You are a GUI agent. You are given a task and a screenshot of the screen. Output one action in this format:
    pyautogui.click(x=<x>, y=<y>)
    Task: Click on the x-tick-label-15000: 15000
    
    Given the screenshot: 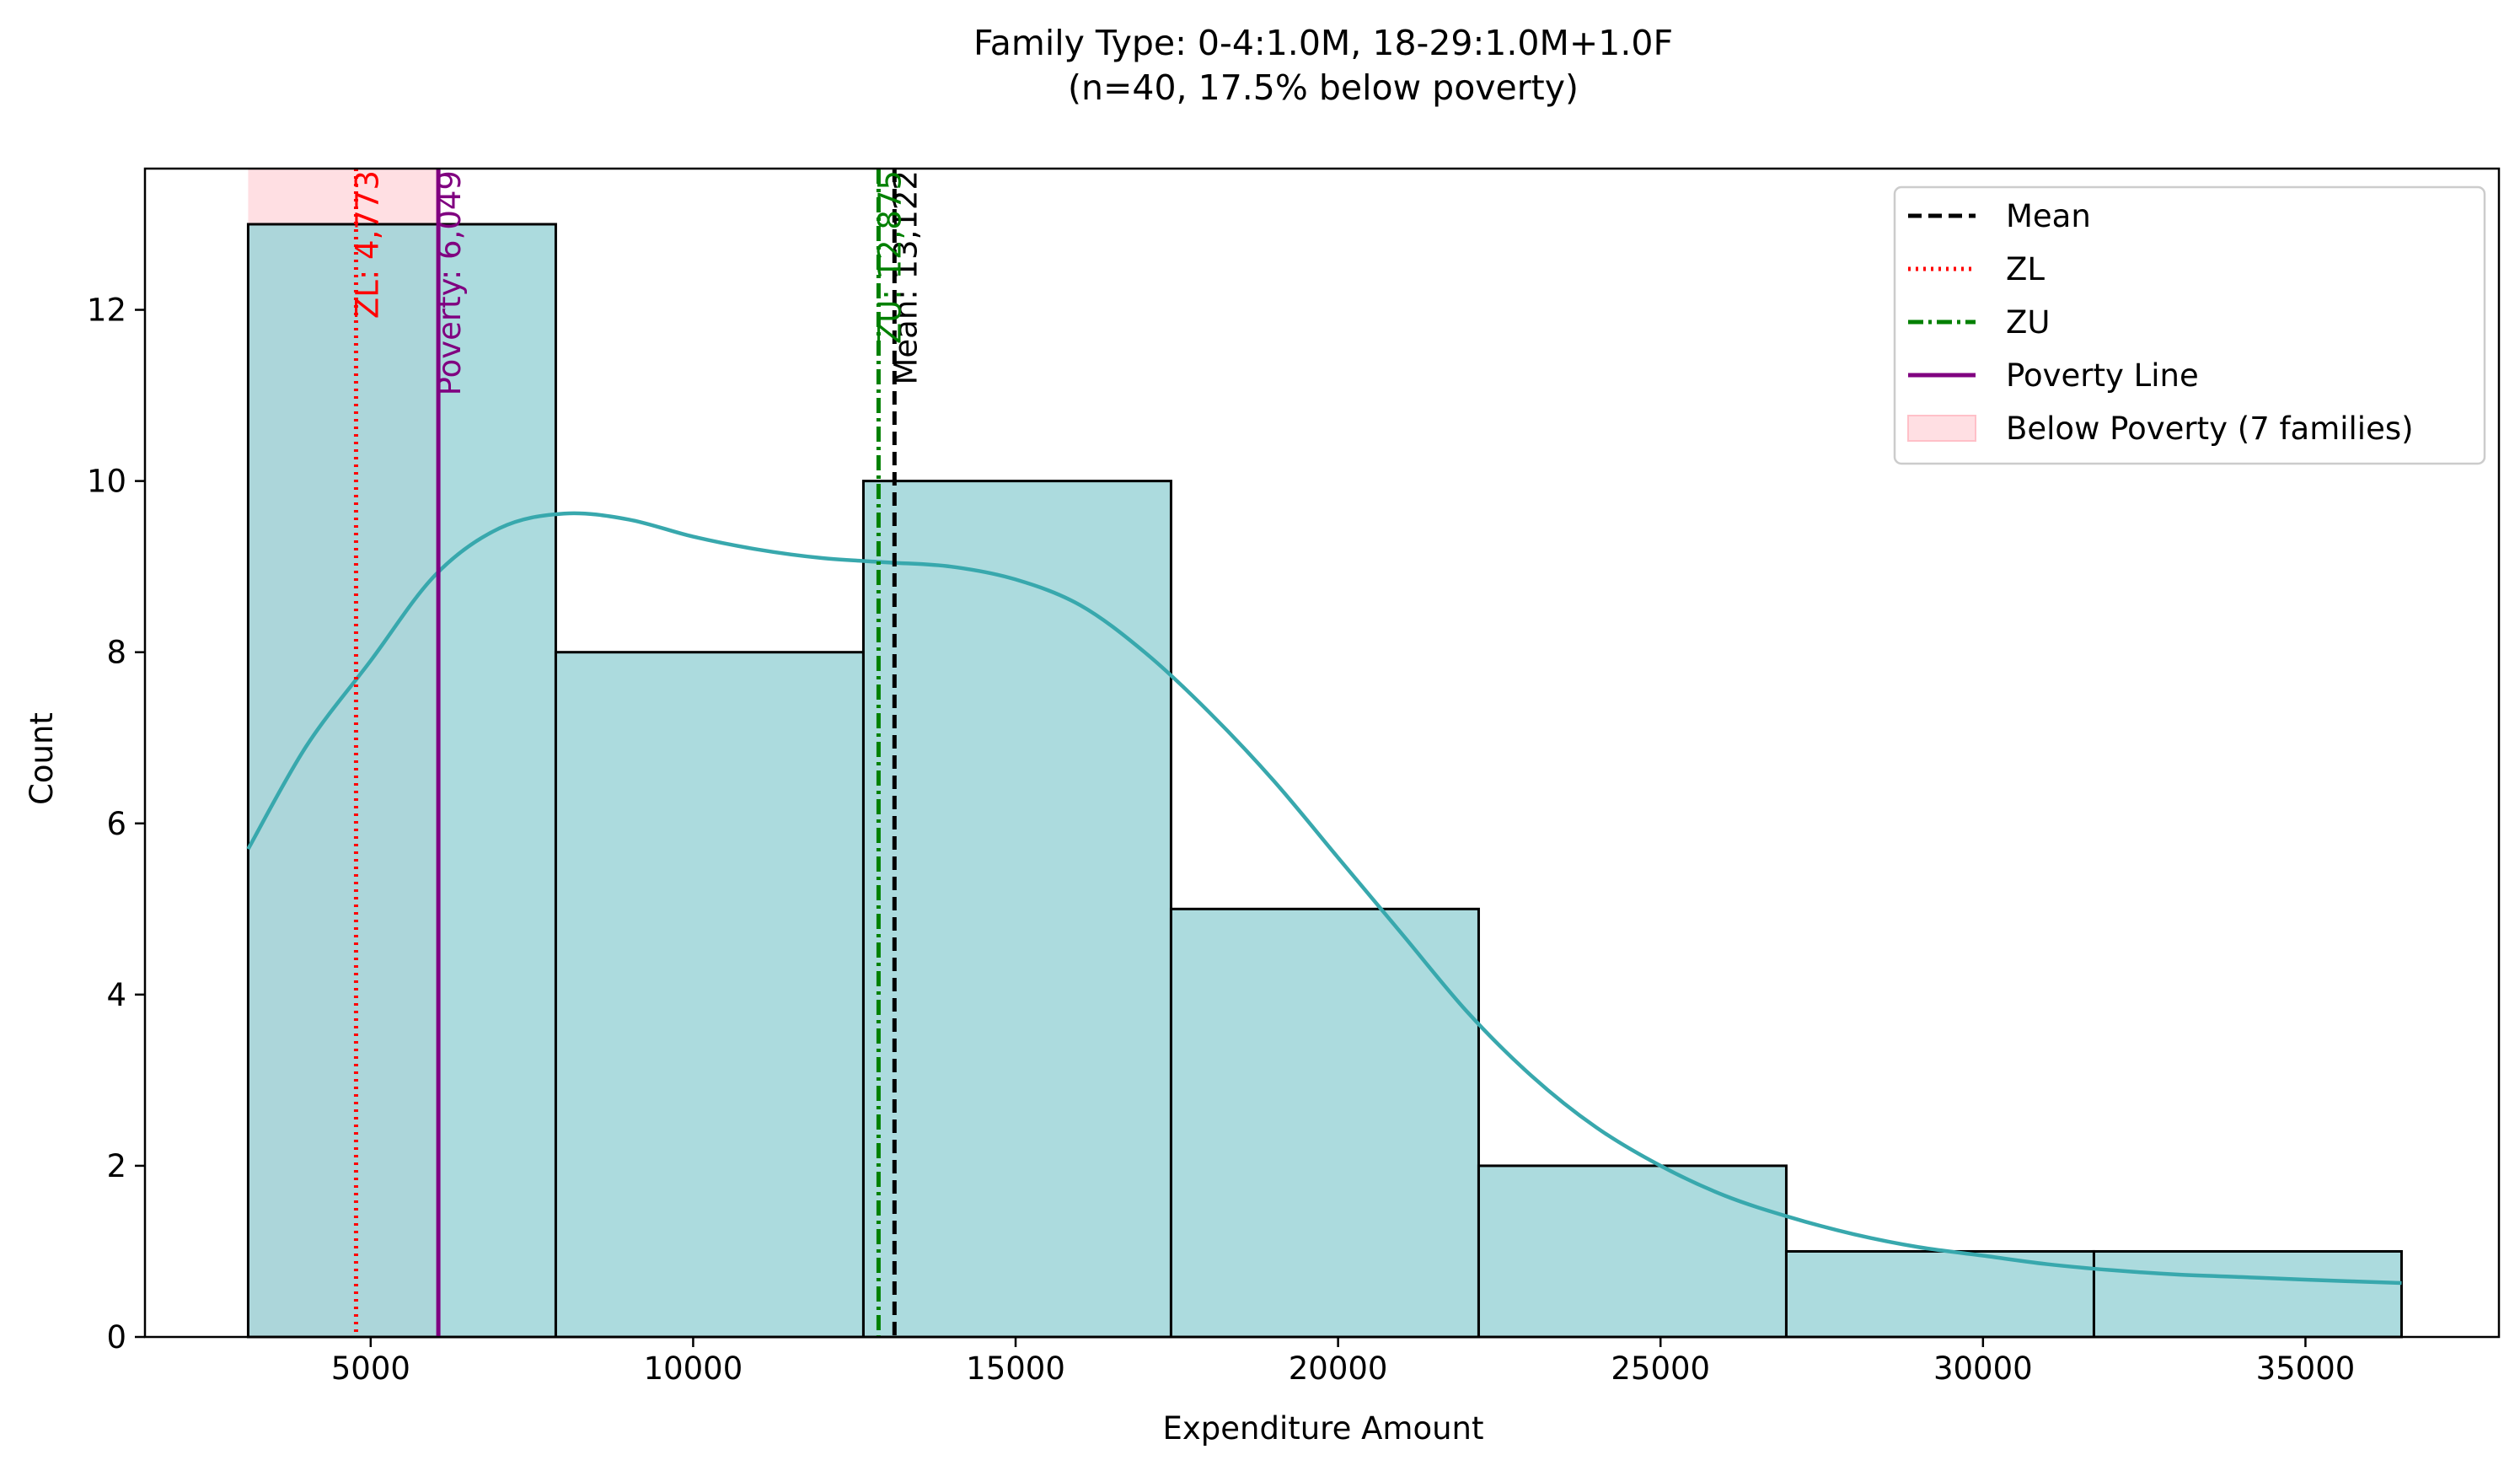 What is the action you would take?
    pyautogui.click(x=1016, y=1368)
    